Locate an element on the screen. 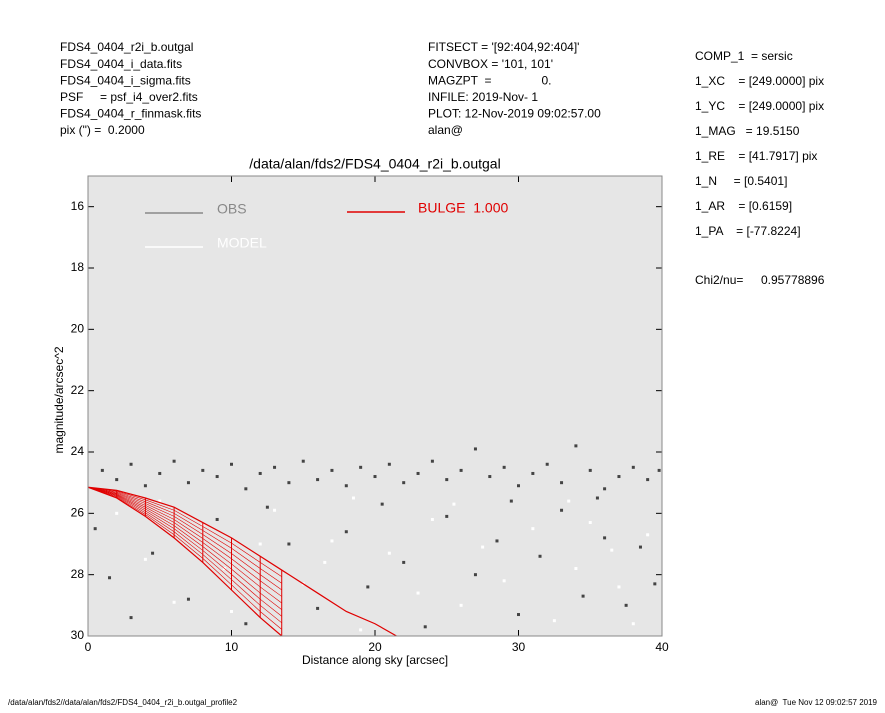 The width and height of the screenshot is (885, 713). y-tick-label: 24 is located at coordinates (78, 451).